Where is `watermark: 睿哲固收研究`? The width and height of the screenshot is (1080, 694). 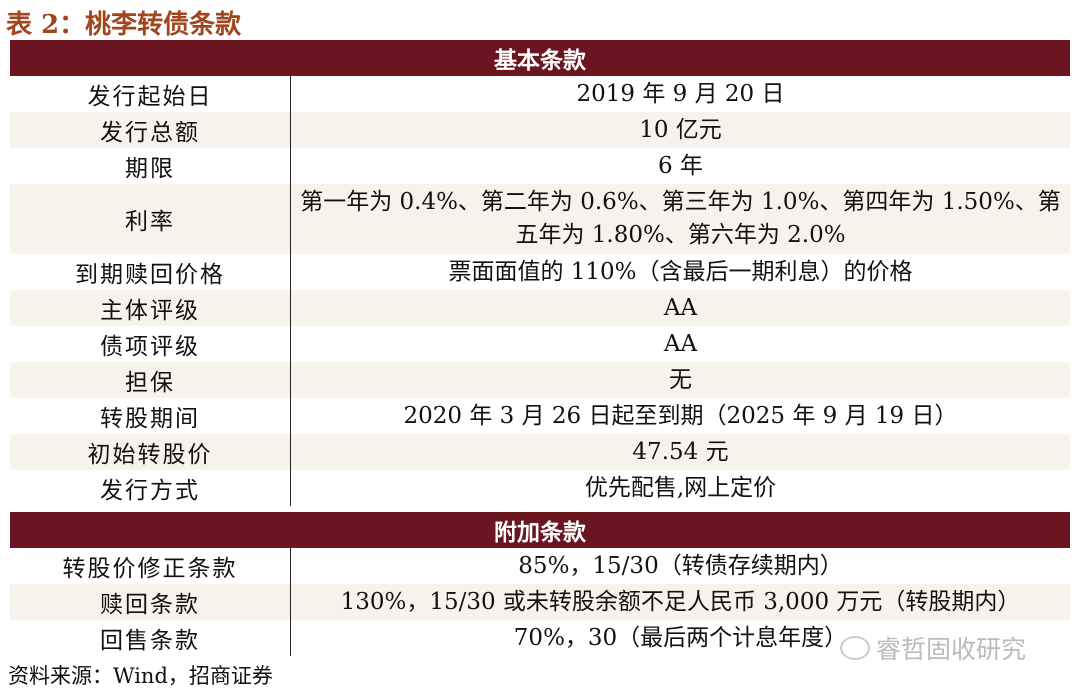 watermark: 睿哲固收研究 is located at coordinates (933, 648).